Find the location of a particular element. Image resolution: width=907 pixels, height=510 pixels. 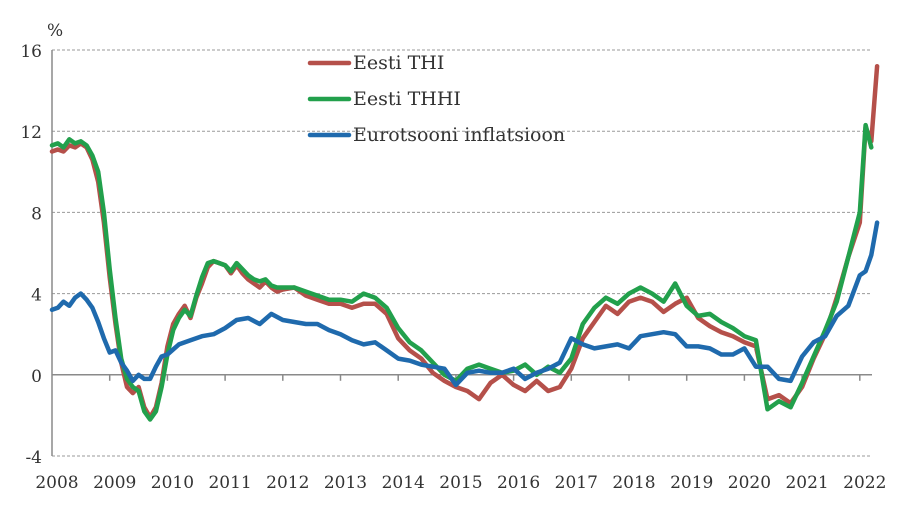

legend-label: Eesti THI is located at coordinates (398, 63).